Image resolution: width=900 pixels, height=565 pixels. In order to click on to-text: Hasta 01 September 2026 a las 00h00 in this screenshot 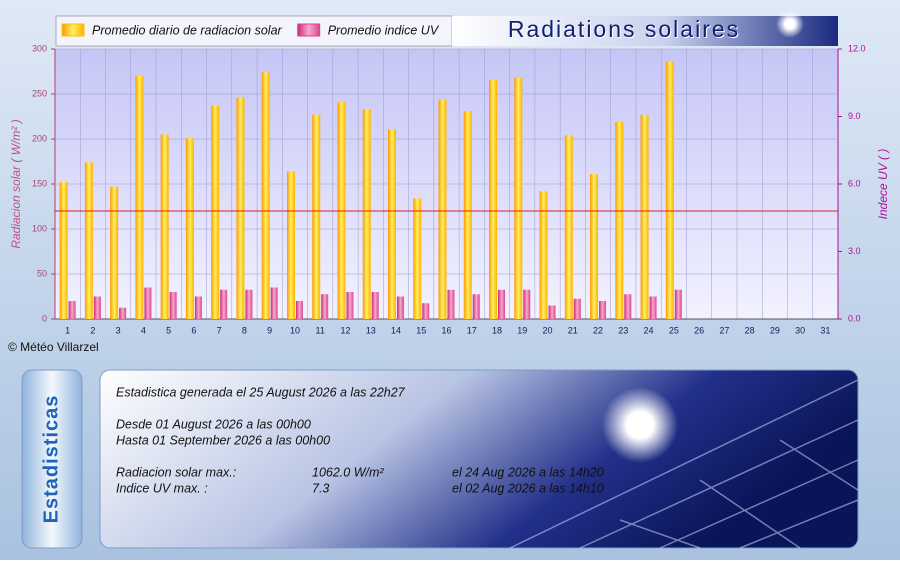, I will do `click(223, 440)`.